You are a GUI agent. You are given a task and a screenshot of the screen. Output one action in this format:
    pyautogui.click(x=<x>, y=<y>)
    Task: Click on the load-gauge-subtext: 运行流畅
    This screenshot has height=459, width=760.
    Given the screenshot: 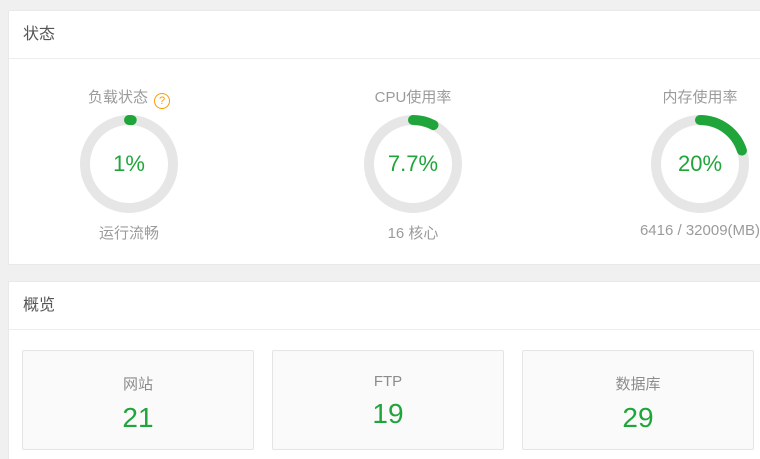 What is the action you would take?
    pyautogui.click(x=128, y=233)
    